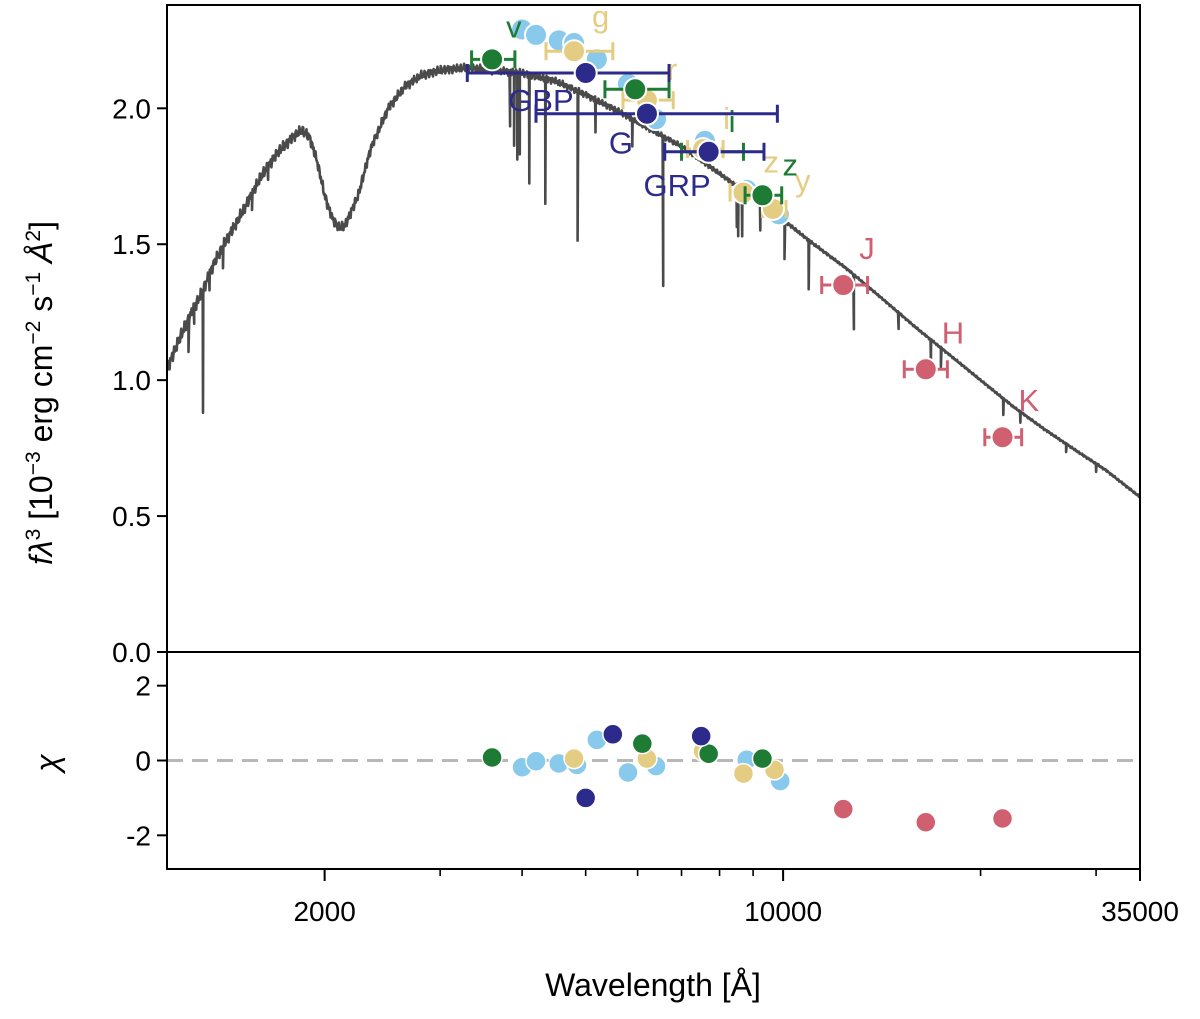  Describe the element at coordinates (131, 108) in the screenshot. I see `y-tick-label: 2.0` at that location.